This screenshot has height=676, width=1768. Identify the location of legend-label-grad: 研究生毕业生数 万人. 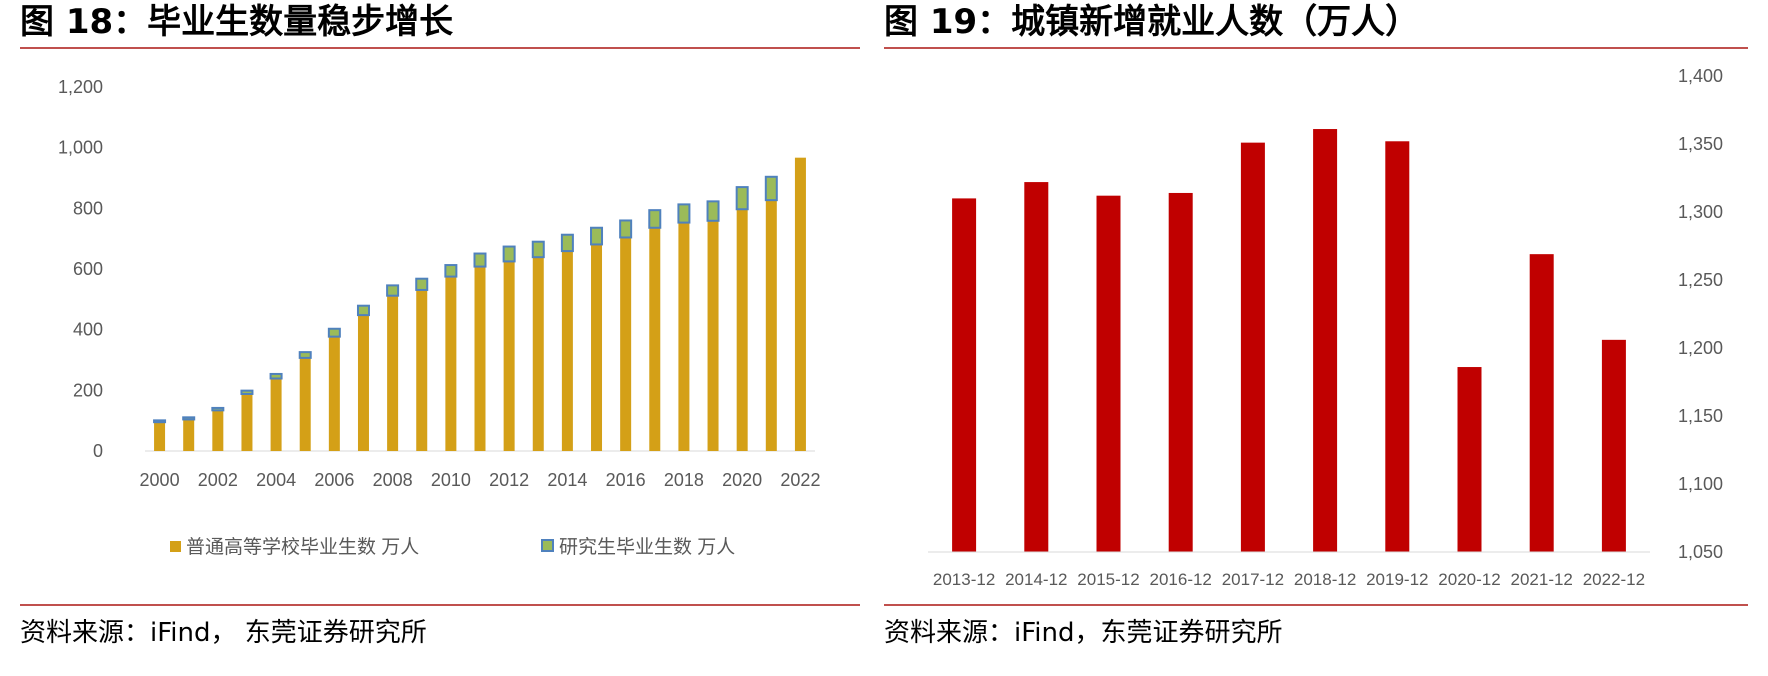
(647, 547).